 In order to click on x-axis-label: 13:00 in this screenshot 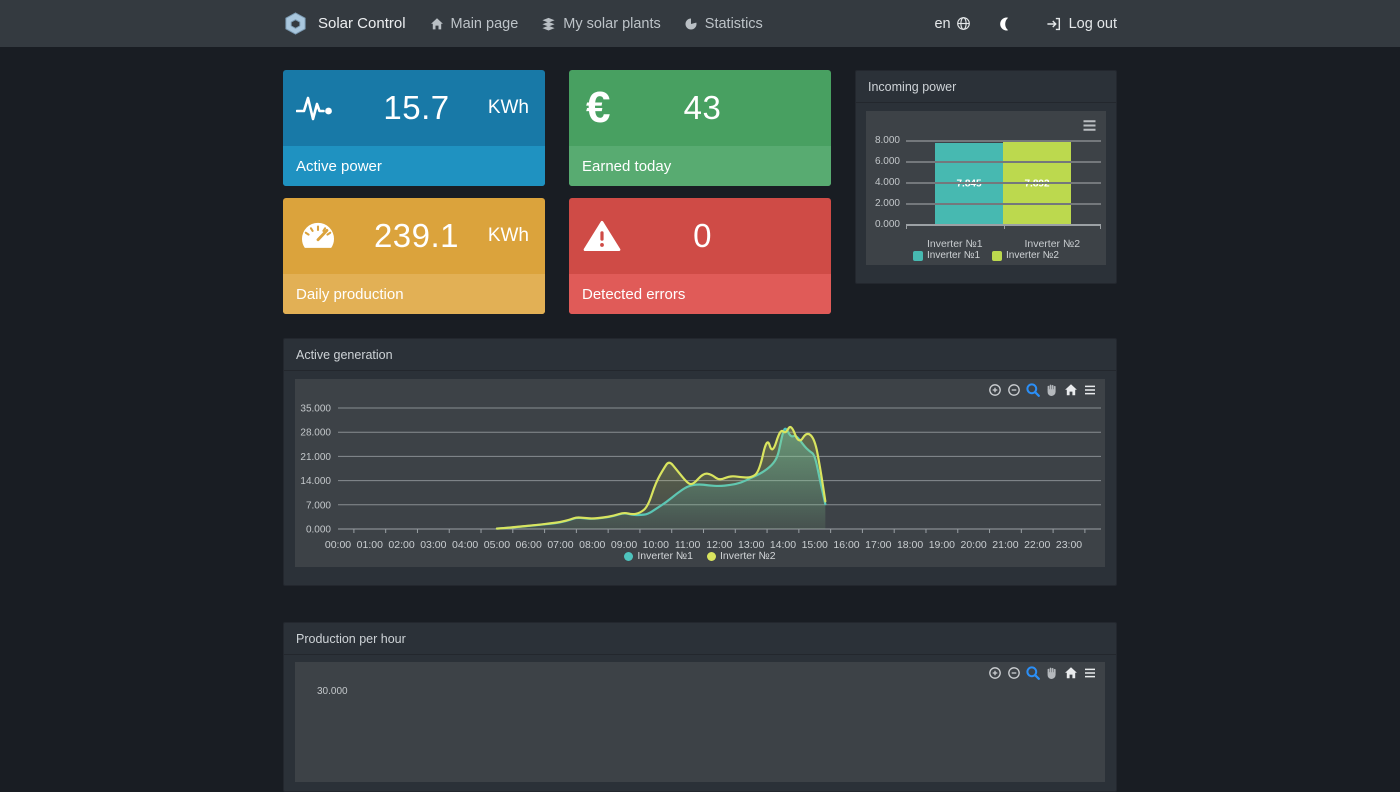, I will do `click(751, 545)`.